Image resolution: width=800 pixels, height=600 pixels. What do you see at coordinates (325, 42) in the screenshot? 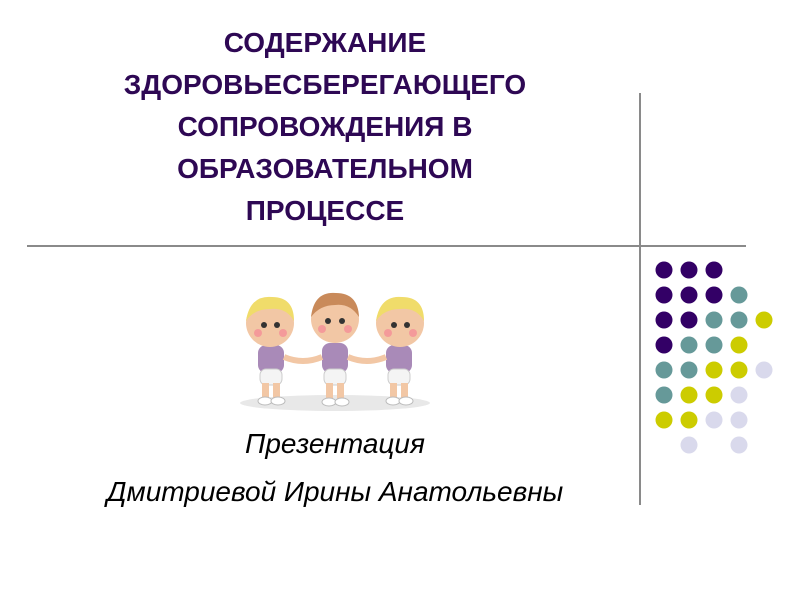
I see `title-line: СОДЕРЖАНИЕ` at bounding box center [325, 42].